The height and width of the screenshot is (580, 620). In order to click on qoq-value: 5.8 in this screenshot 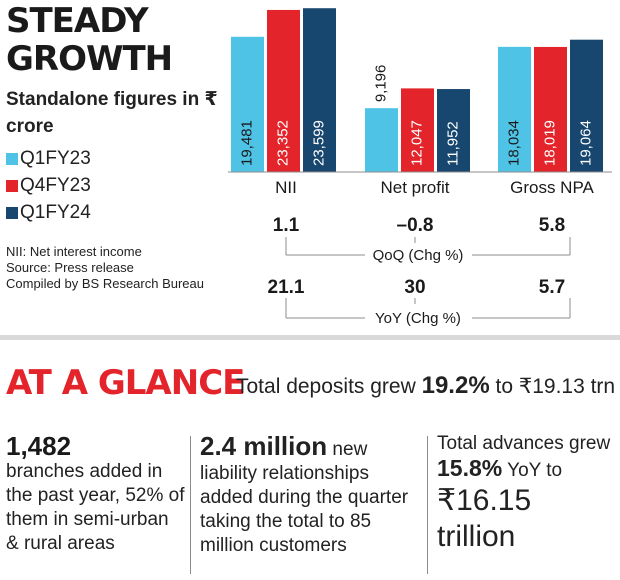, I will do `click(552, 225)`.